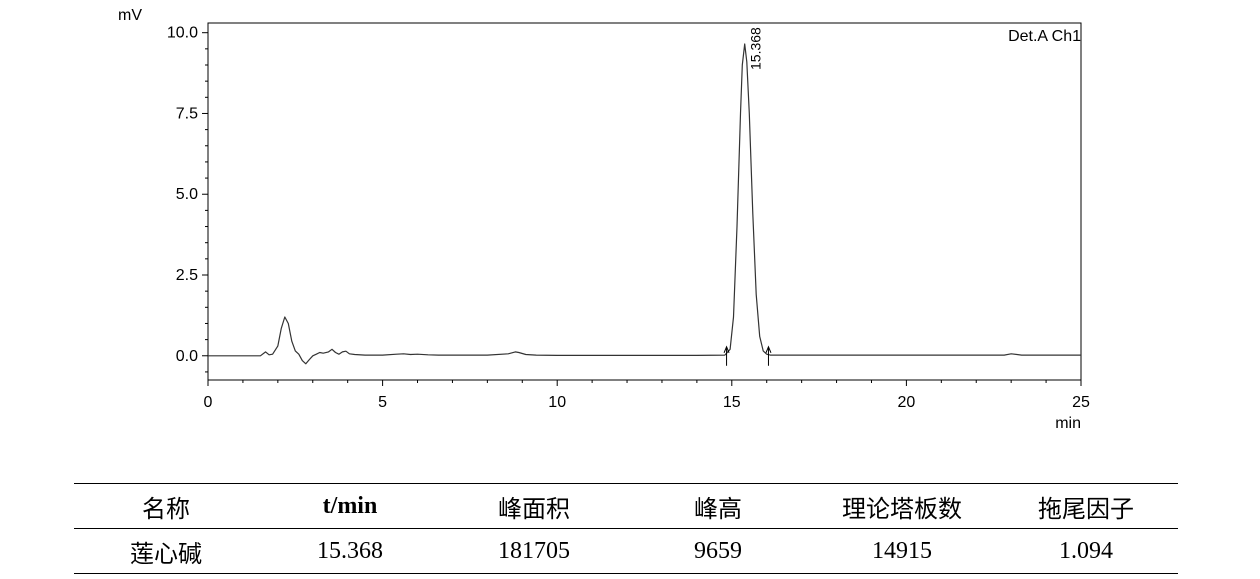 This screenshot has width=1260, height=579. Describe the element at coordinates (557, 402) in the screenshot. I see `x-tick-label: 10` at that location.